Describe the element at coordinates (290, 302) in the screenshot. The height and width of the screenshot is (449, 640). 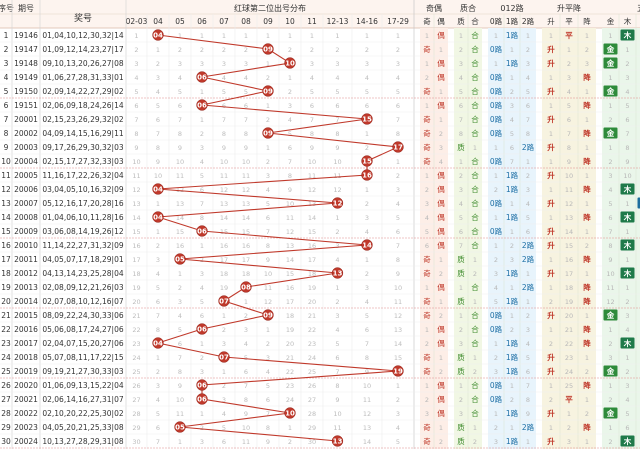
I see `omission-value: 17` at that location.